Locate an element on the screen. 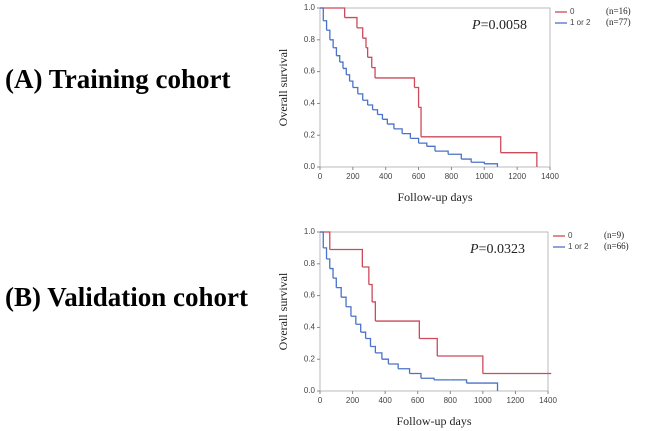 The width and height of the screenshot is (645, 431). y-tick-label: 1.0 is located at coordinates (310, 7).